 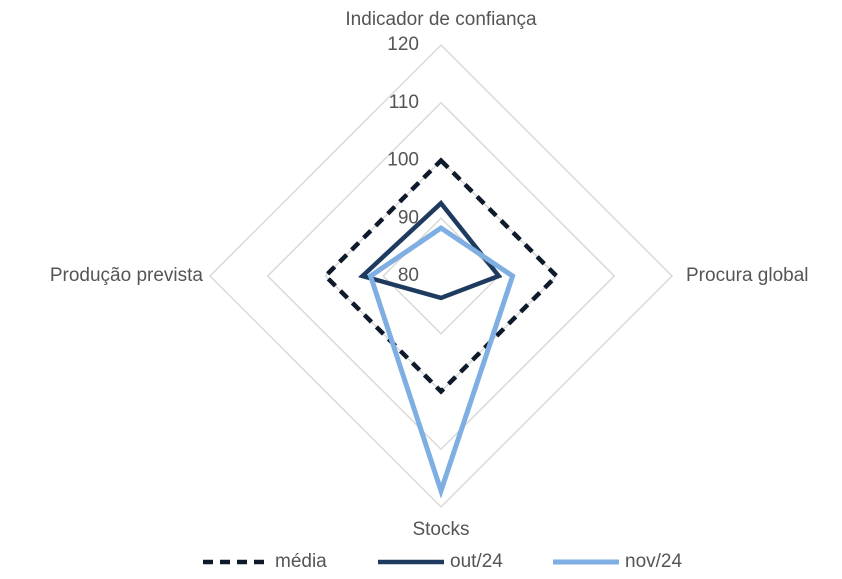 I want to click on r-tick-label: 90, so click(x=408, y=217).